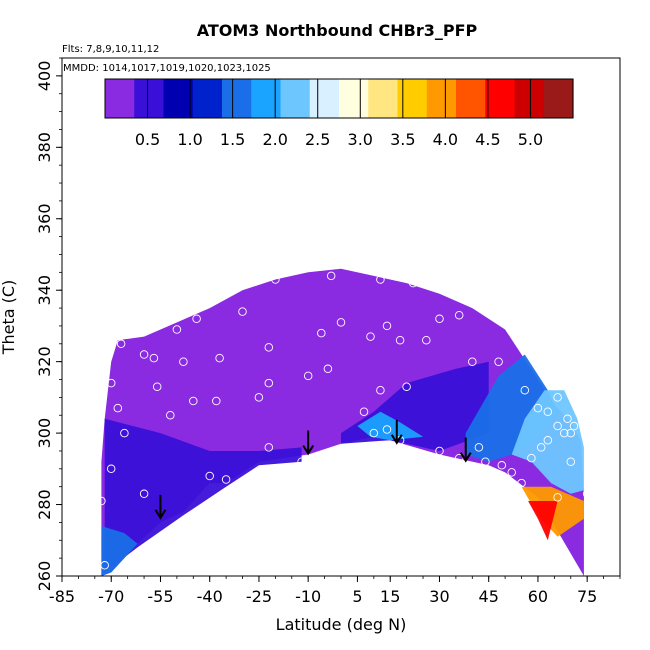 Image resolution: width=650 pixels, height=650 pixels. Describe the element at coordinates (308, 596) in the screenshot. I see `x-tick-label: -10` at that location.